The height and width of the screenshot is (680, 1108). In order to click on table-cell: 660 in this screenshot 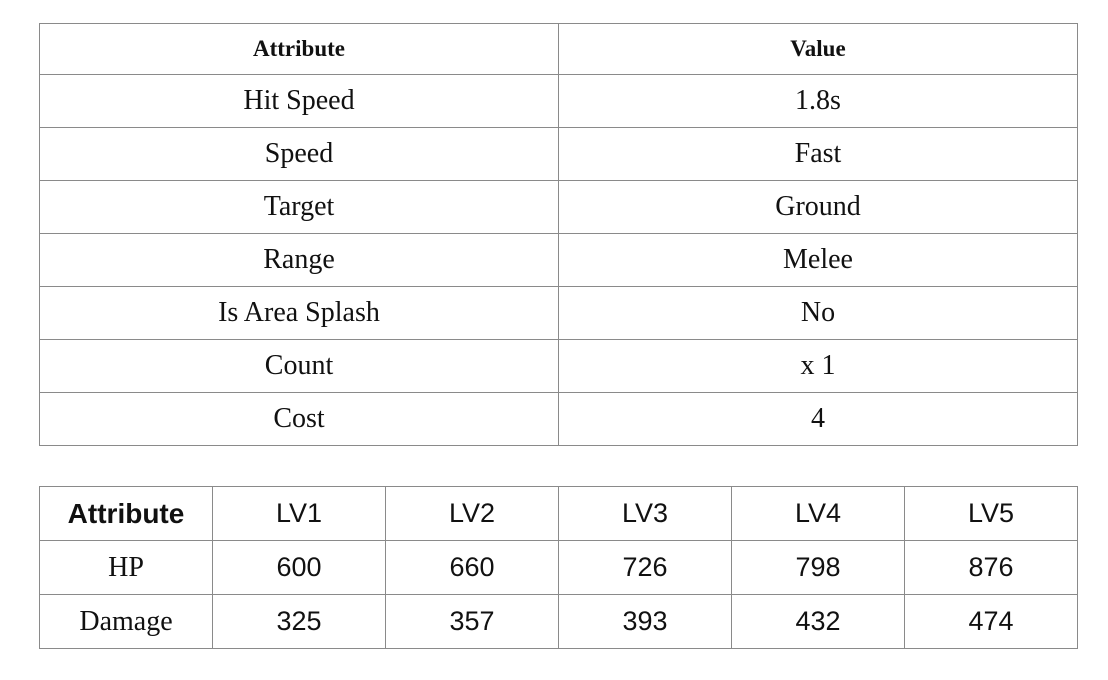, I will do `click(472, 567)`.